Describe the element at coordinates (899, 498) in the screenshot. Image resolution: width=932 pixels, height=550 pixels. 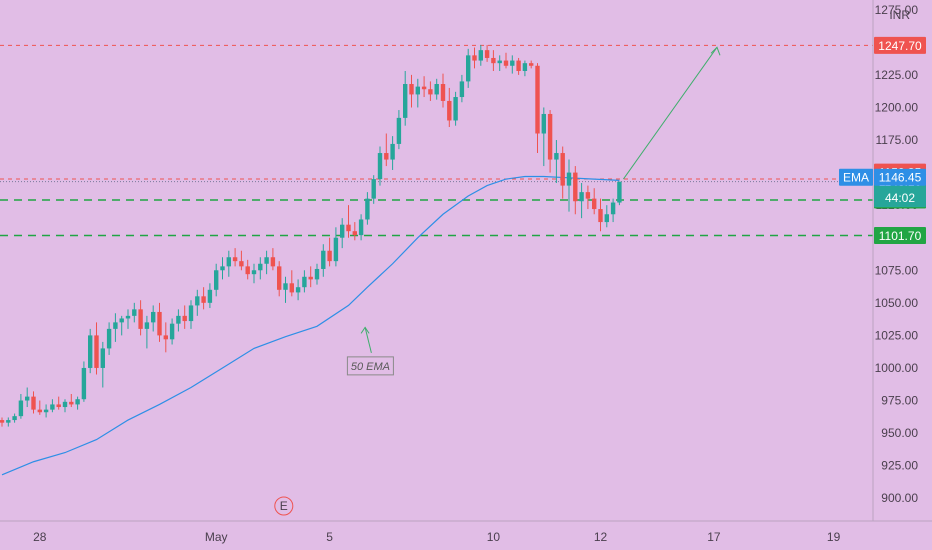
I see `price-tick-label: 900.00` at that location.